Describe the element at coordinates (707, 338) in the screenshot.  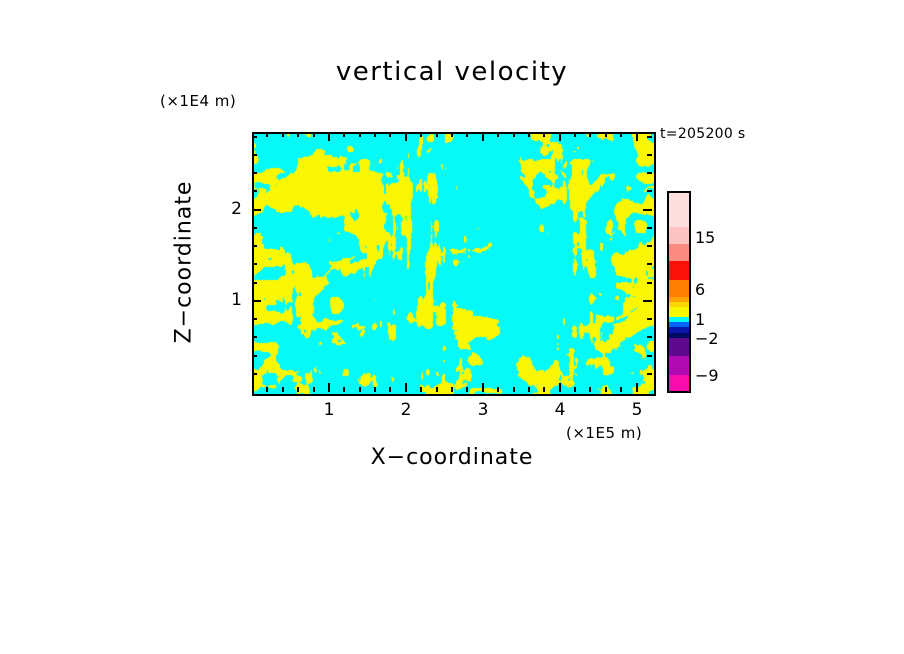
I see `colorbar-tick-label: −2` at that location.